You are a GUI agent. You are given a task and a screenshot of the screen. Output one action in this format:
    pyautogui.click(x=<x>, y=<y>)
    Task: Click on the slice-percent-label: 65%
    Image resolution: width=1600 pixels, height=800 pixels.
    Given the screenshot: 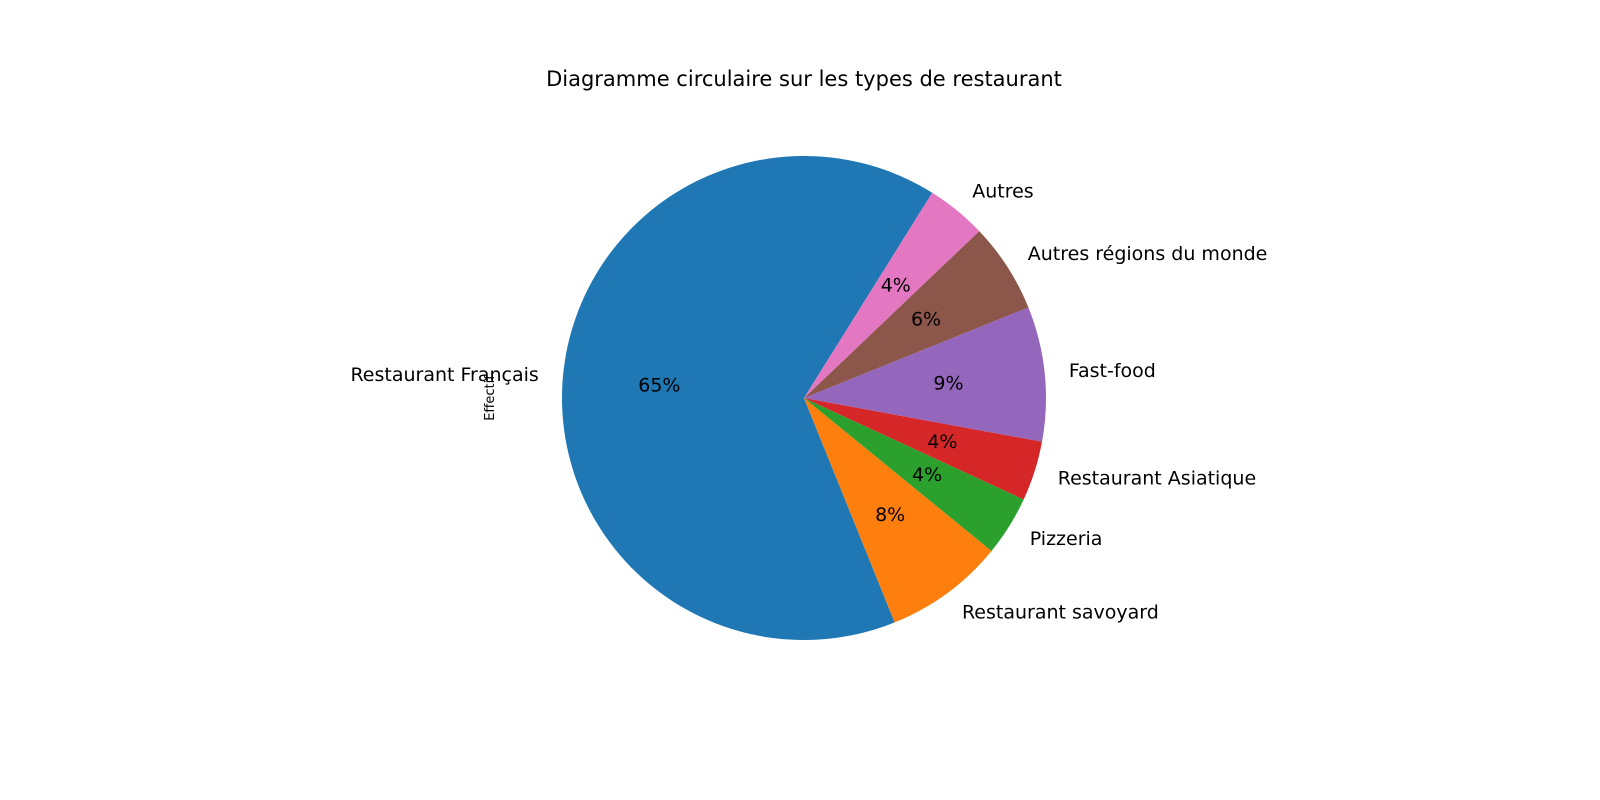 What is the action you would take?
    pyautogui.click(x=659, y=385)
    